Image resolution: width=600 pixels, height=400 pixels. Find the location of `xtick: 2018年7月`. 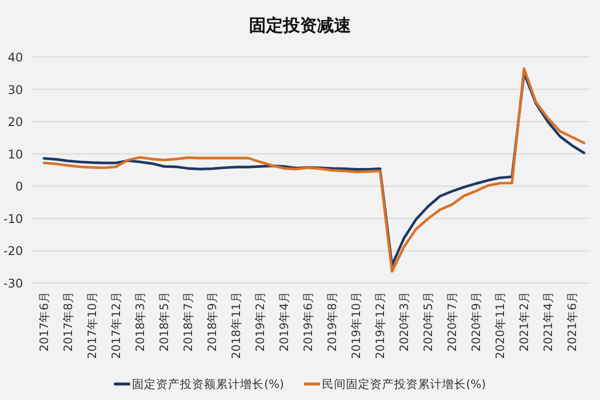

xtick: 2018年7月 is located at coordinates (188, 321).